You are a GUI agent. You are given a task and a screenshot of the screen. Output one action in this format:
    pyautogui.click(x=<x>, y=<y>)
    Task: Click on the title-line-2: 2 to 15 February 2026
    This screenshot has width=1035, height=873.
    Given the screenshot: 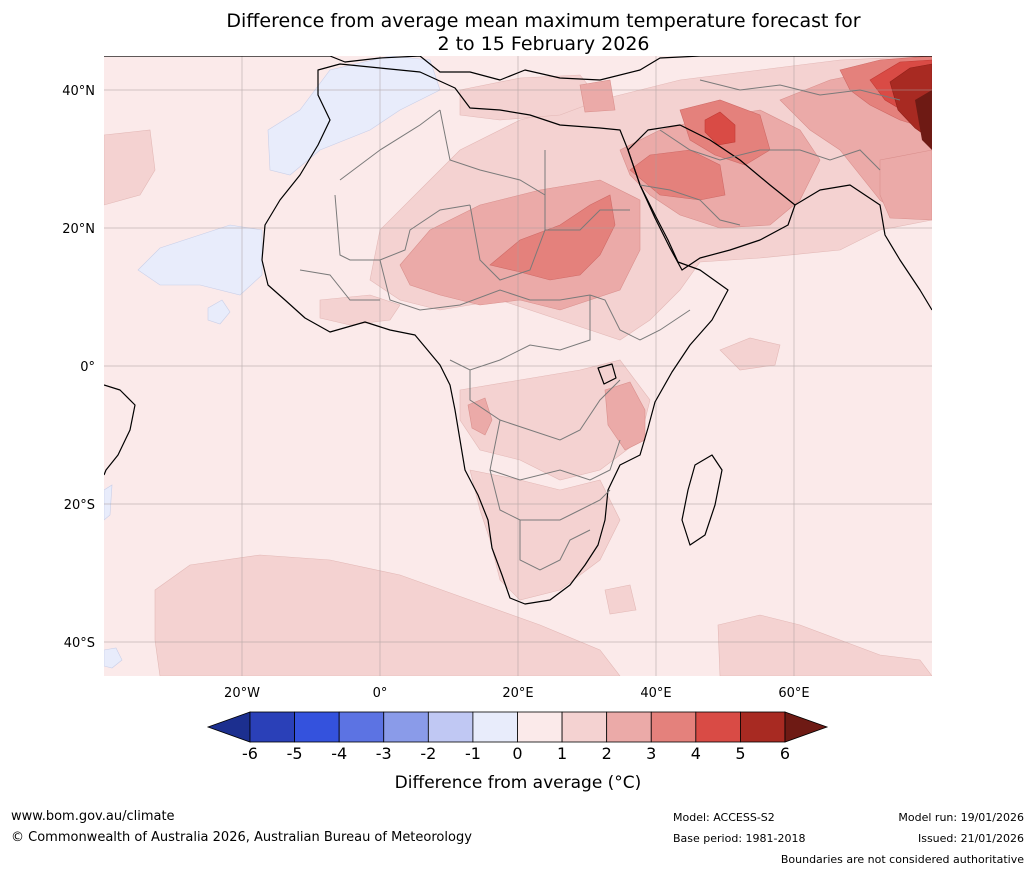 What is the action you would take?
    pyautogui.click(x=543, y=44)
    